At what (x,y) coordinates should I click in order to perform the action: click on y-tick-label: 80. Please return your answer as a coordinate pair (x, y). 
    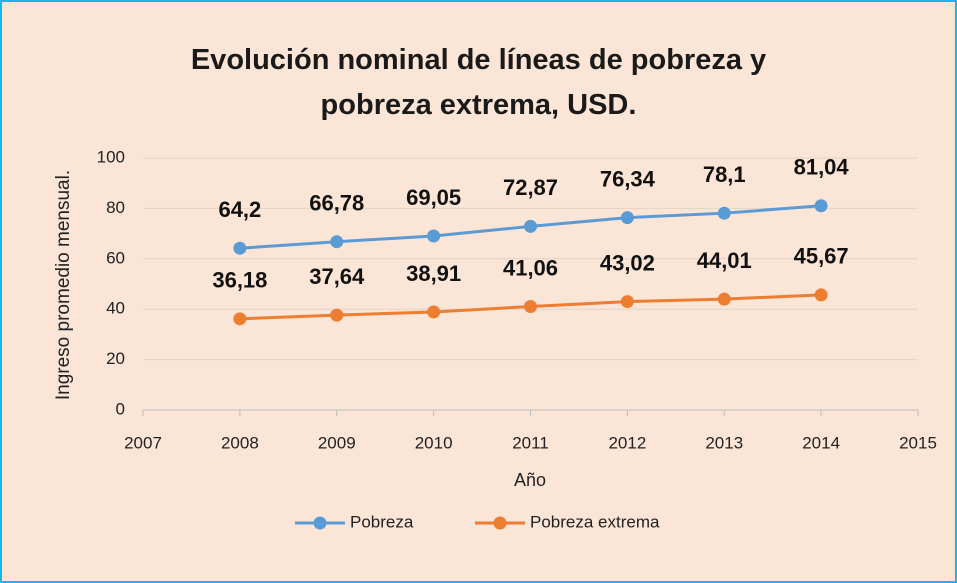
    Looking at the image, I should click on (115, 207).